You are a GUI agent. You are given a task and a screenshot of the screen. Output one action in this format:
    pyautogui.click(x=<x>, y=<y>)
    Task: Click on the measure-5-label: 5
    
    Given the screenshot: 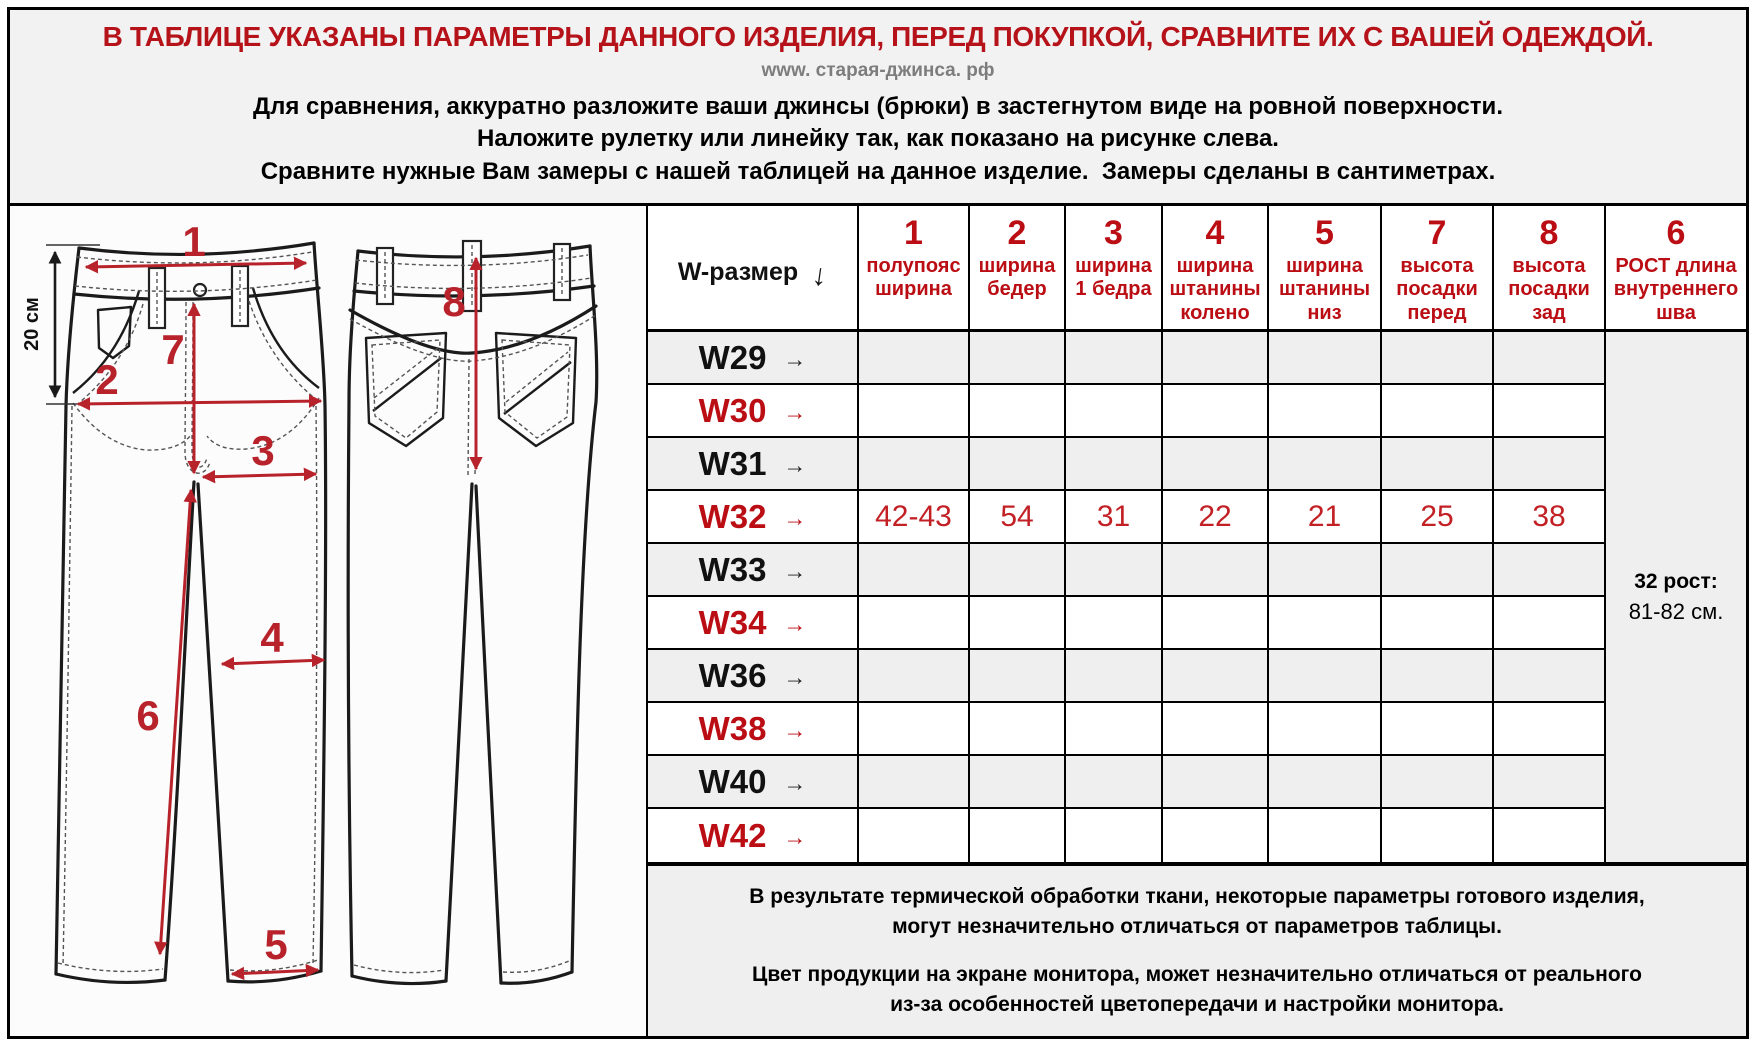 What is the action you would take?
    pyautogui.click(x=275, y=944)
    